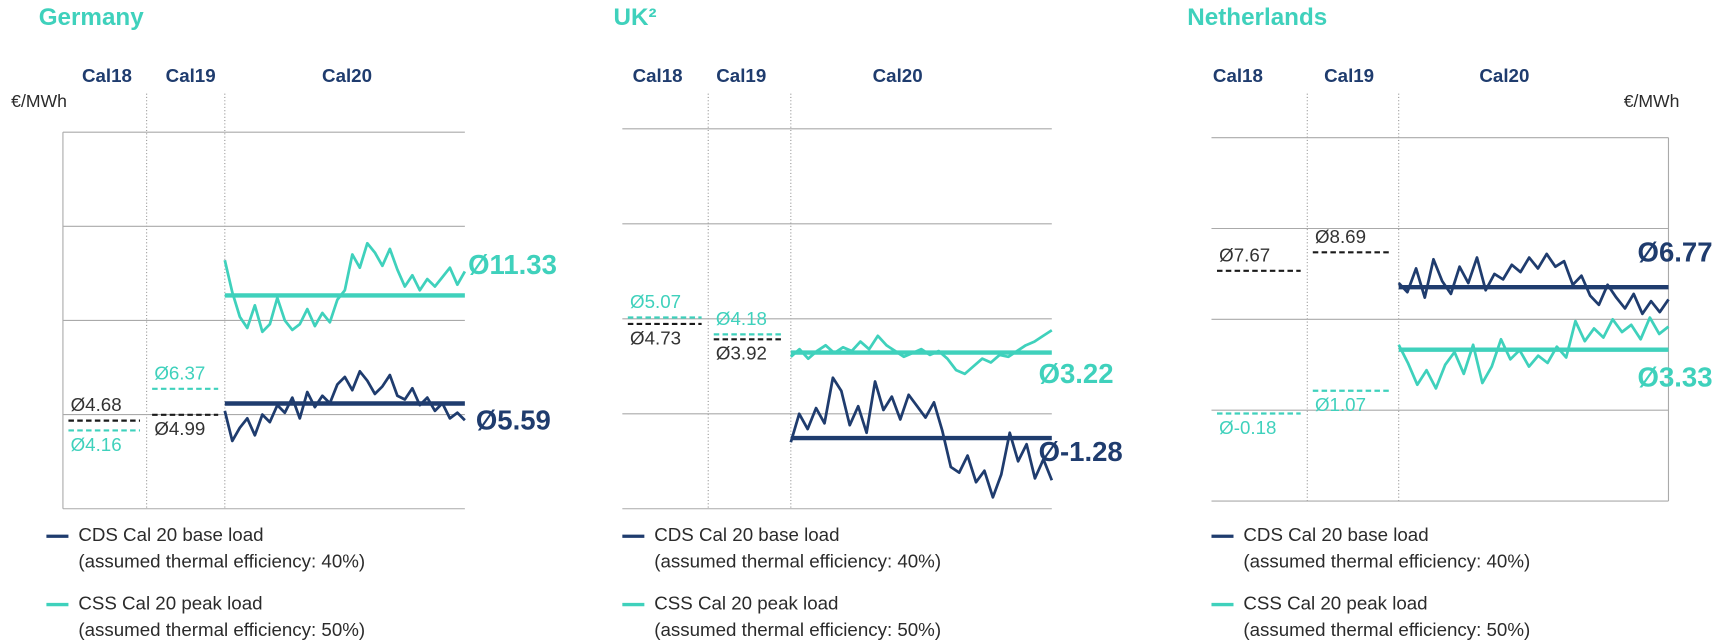  Describe the element at coordinates (1675, 377) in the screenshot. I see `average-label: Ø3.33` at that location.